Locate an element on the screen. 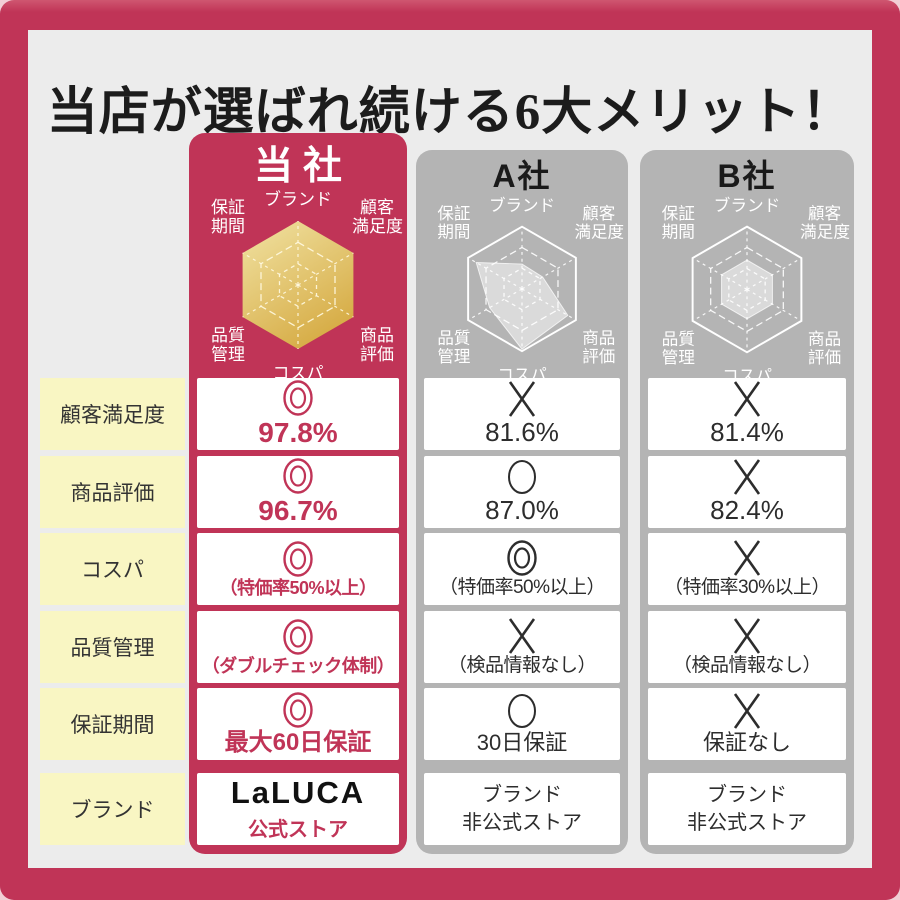 This screenshot has width=900, height=900. page-title: 当店が選ばれ続ける6大メリット！ is located at coordinates (450, 113).